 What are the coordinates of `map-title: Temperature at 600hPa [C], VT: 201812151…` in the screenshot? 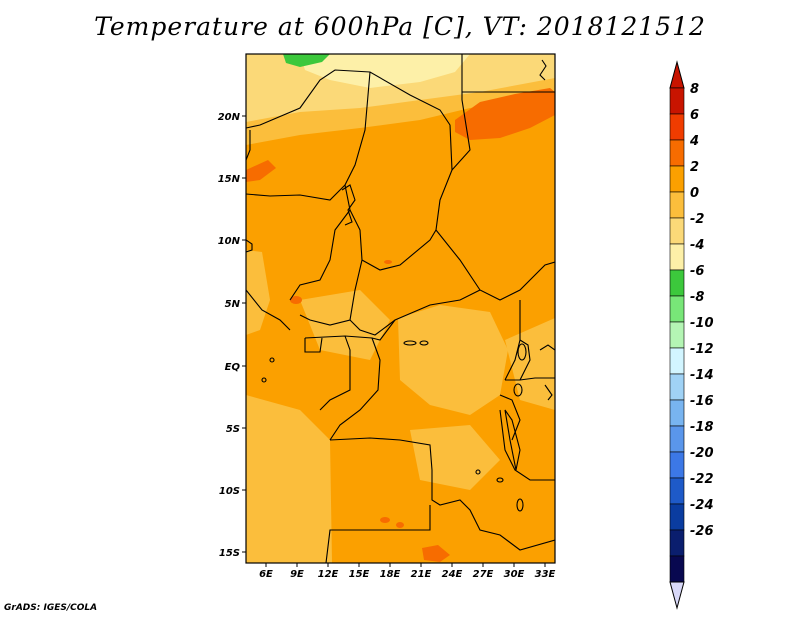 It's located at (400, 26).